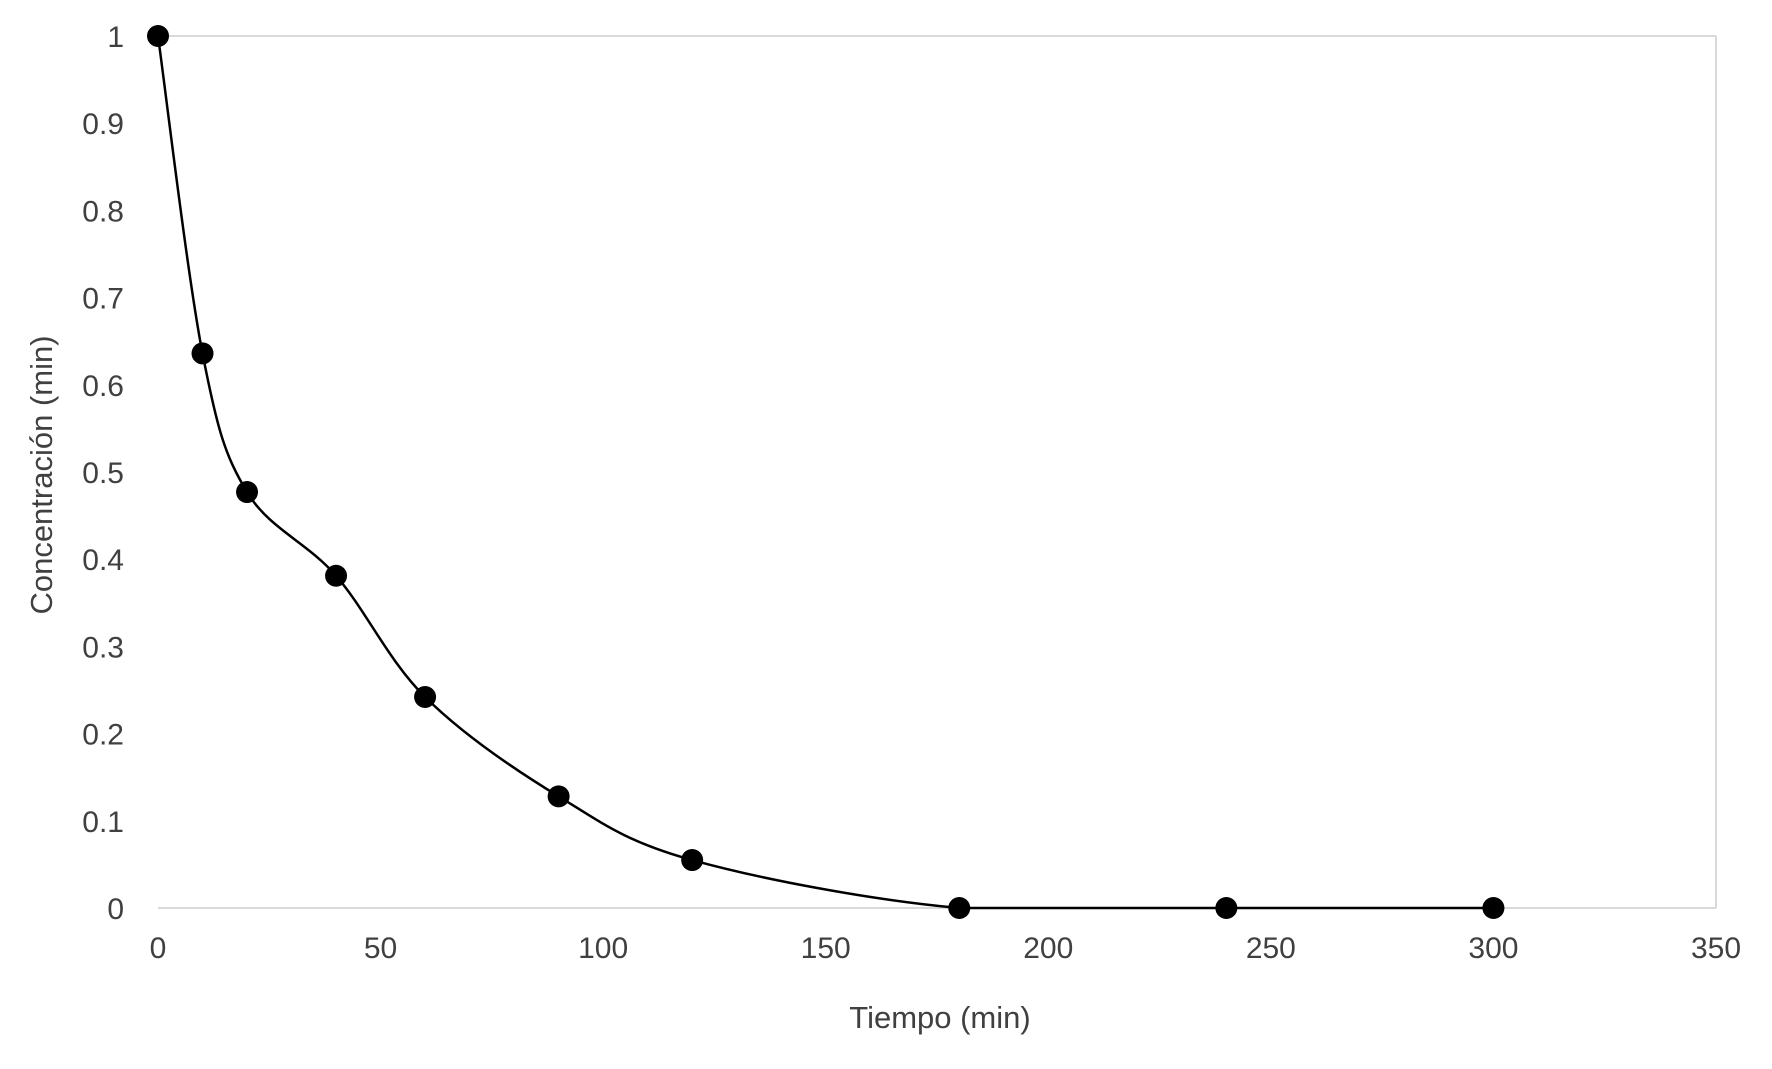  What do you see at coordinates (103, 299) in the screenshot?
I see `y-tick-label: 0.7` at bounding box center [103, 299].